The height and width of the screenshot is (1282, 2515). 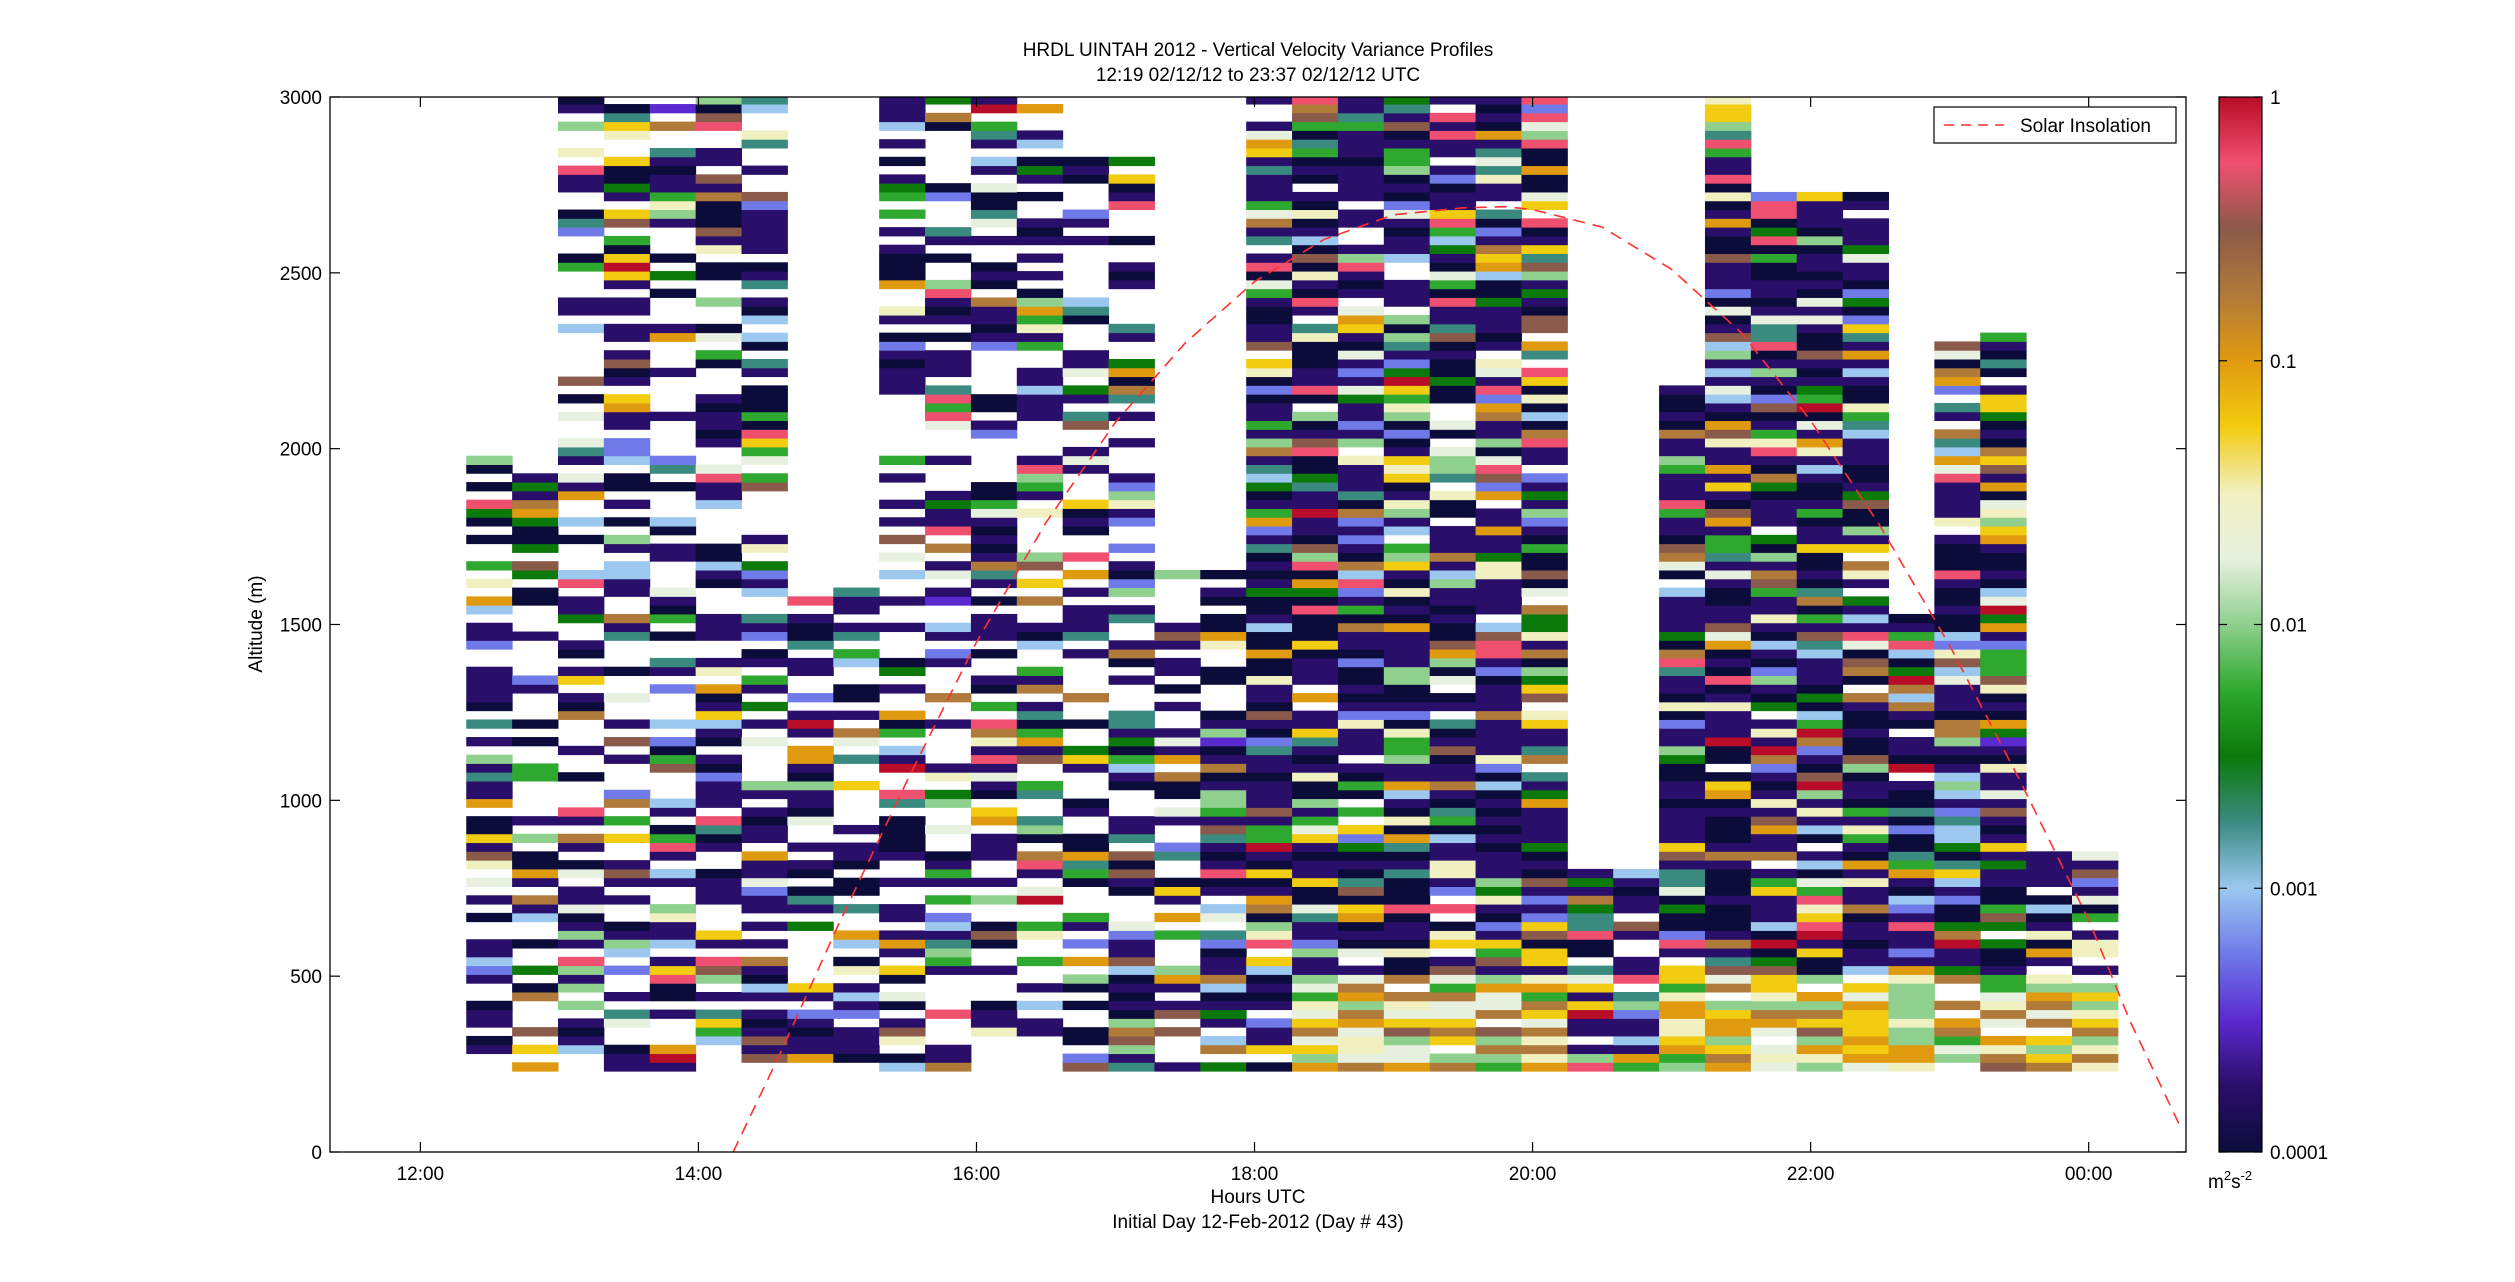 I want to click on y-tick-label: 3000, so click(x=301, y=98).